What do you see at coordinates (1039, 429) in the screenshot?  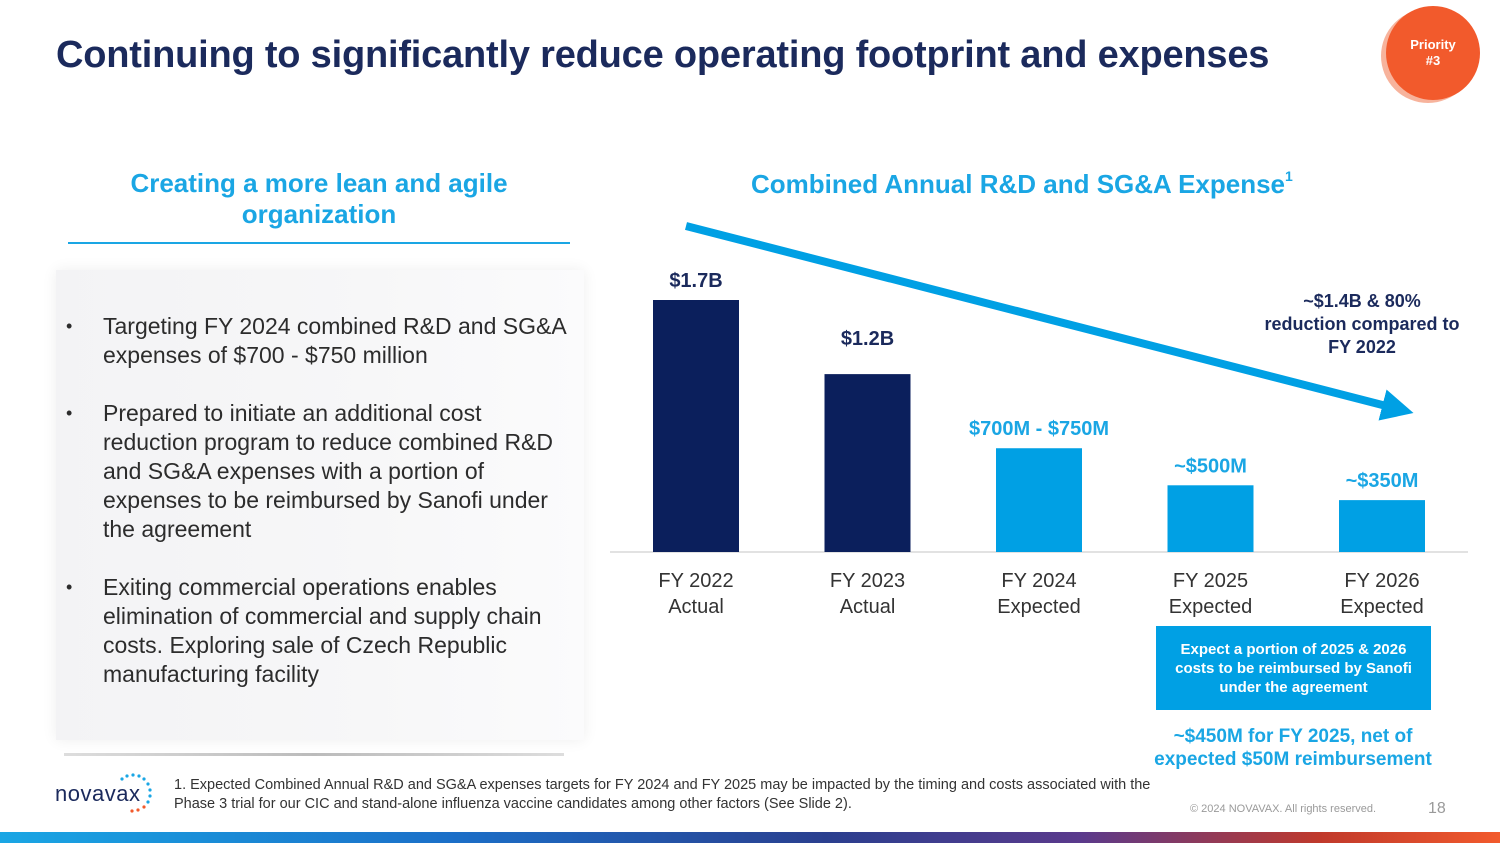 I see `bar-value-label: $700M - $750M` at bounding box center [1039, 429].